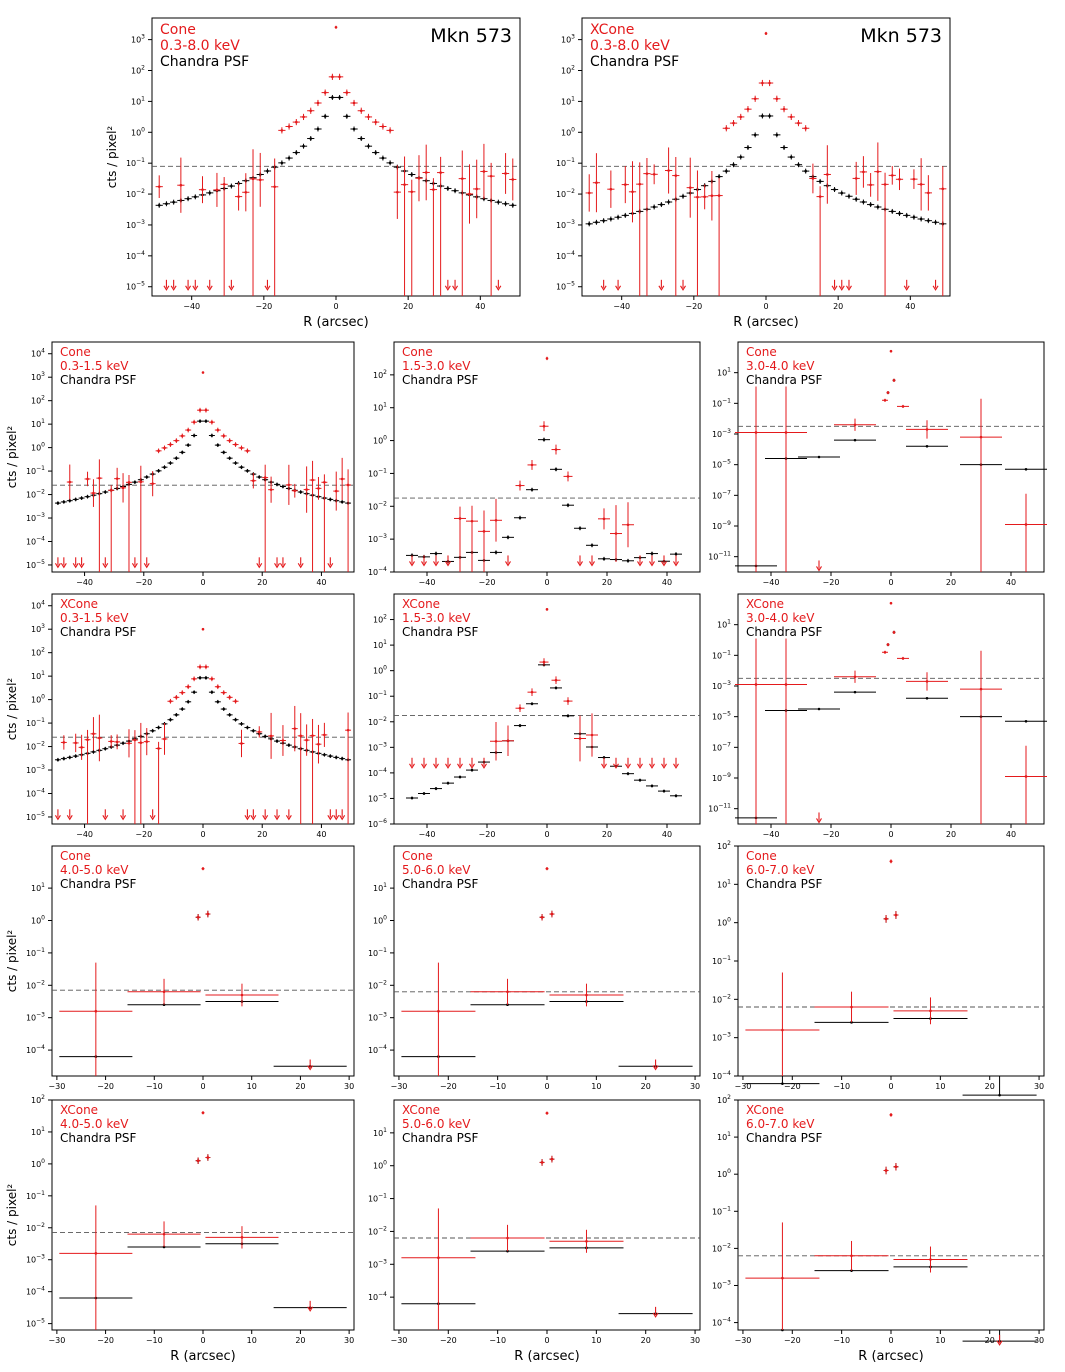 Image resolution: width=1065 pixels, height=1372 pixels. Describe the element at coordinates (568, 39) in the screenshot. I see `y-tick-label: 10³` at that location.